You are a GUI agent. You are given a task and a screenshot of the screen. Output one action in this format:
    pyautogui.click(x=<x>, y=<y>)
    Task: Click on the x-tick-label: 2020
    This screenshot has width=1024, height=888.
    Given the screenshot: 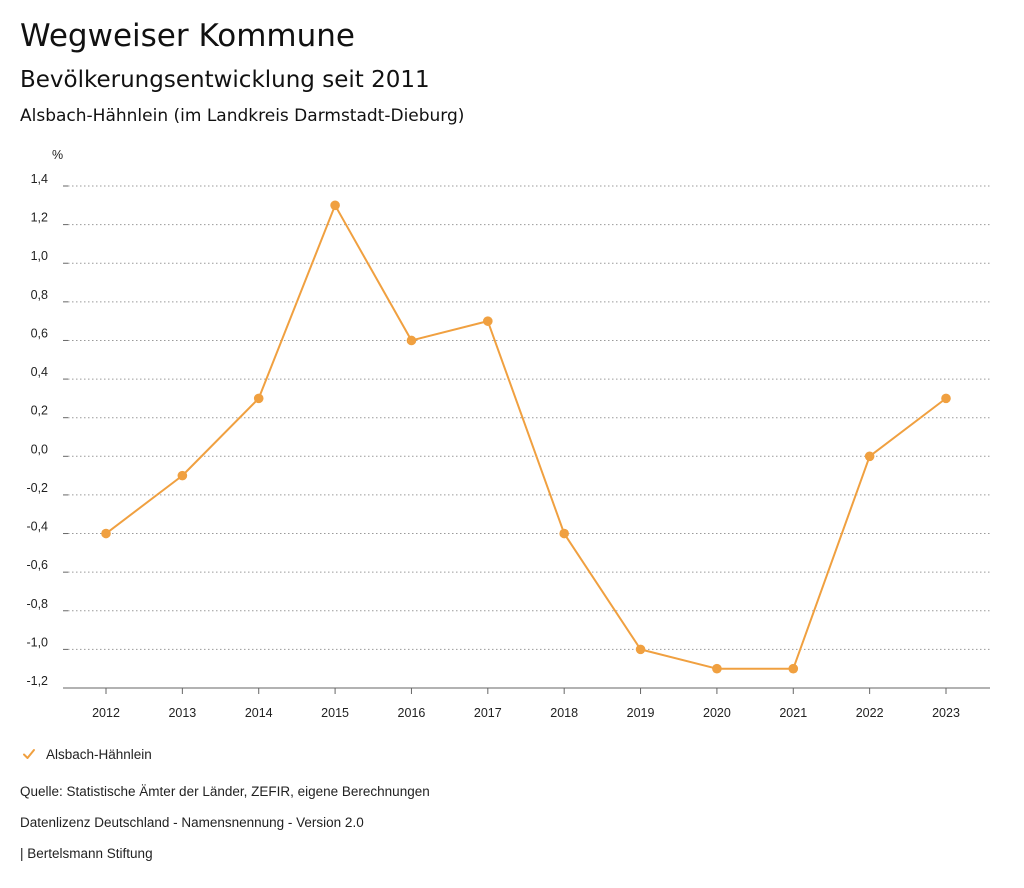 What is the action you would take?
    pyautogui.click(x=717, y=713)
    